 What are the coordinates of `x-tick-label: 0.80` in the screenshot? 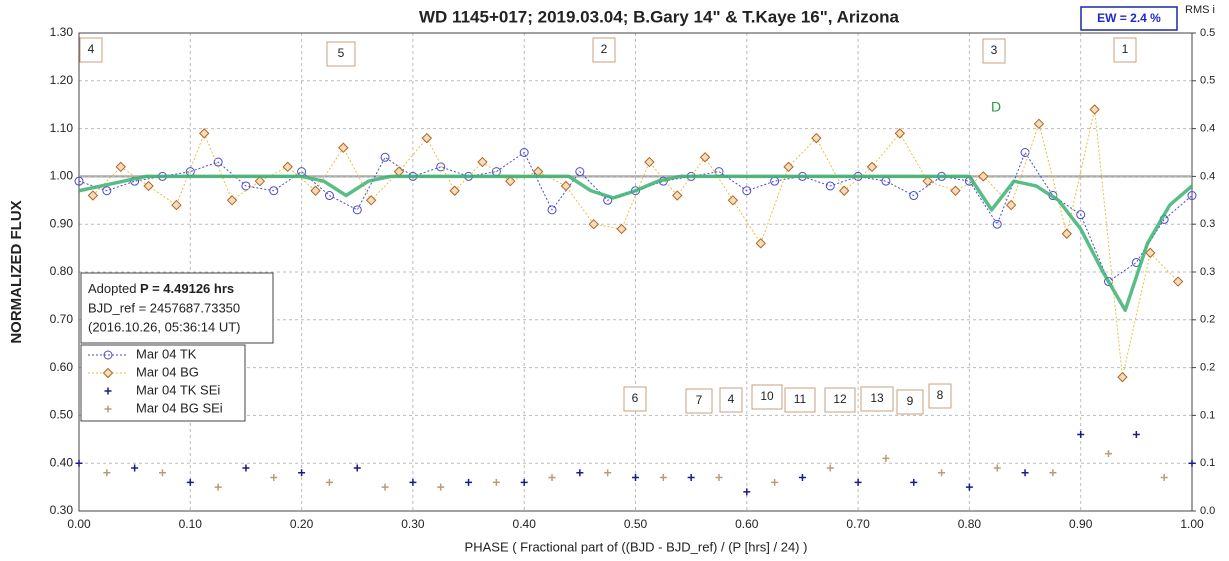 It's located at (970, 524).